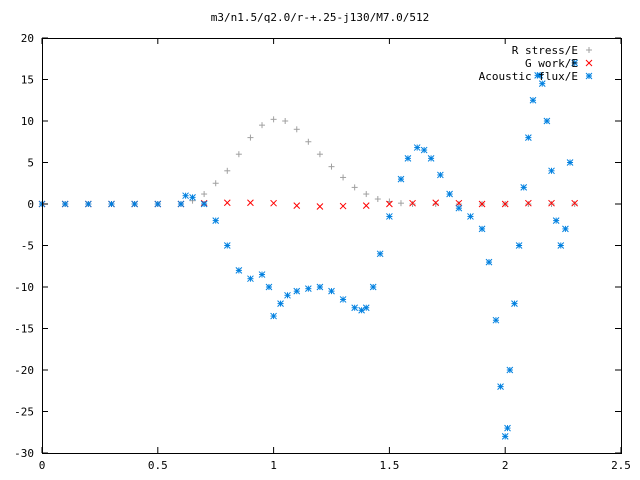  What do you see at coordinates (30, 204) in the screenshot?
I see `y-tick-label: 0` at bounding box center [30, 204].